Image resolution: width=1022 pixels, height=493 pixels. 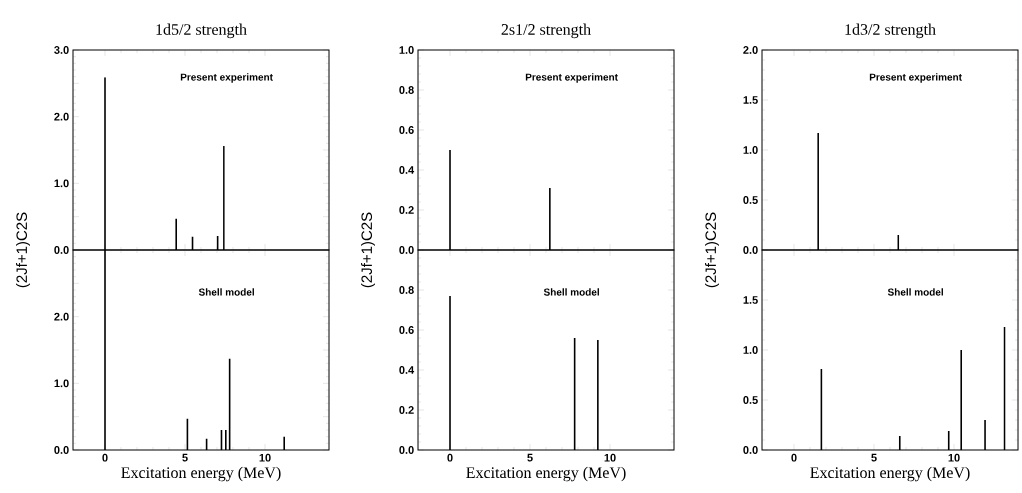 I want to click on chart-title: 1d3/2 strength, so click(x=890, y=31).